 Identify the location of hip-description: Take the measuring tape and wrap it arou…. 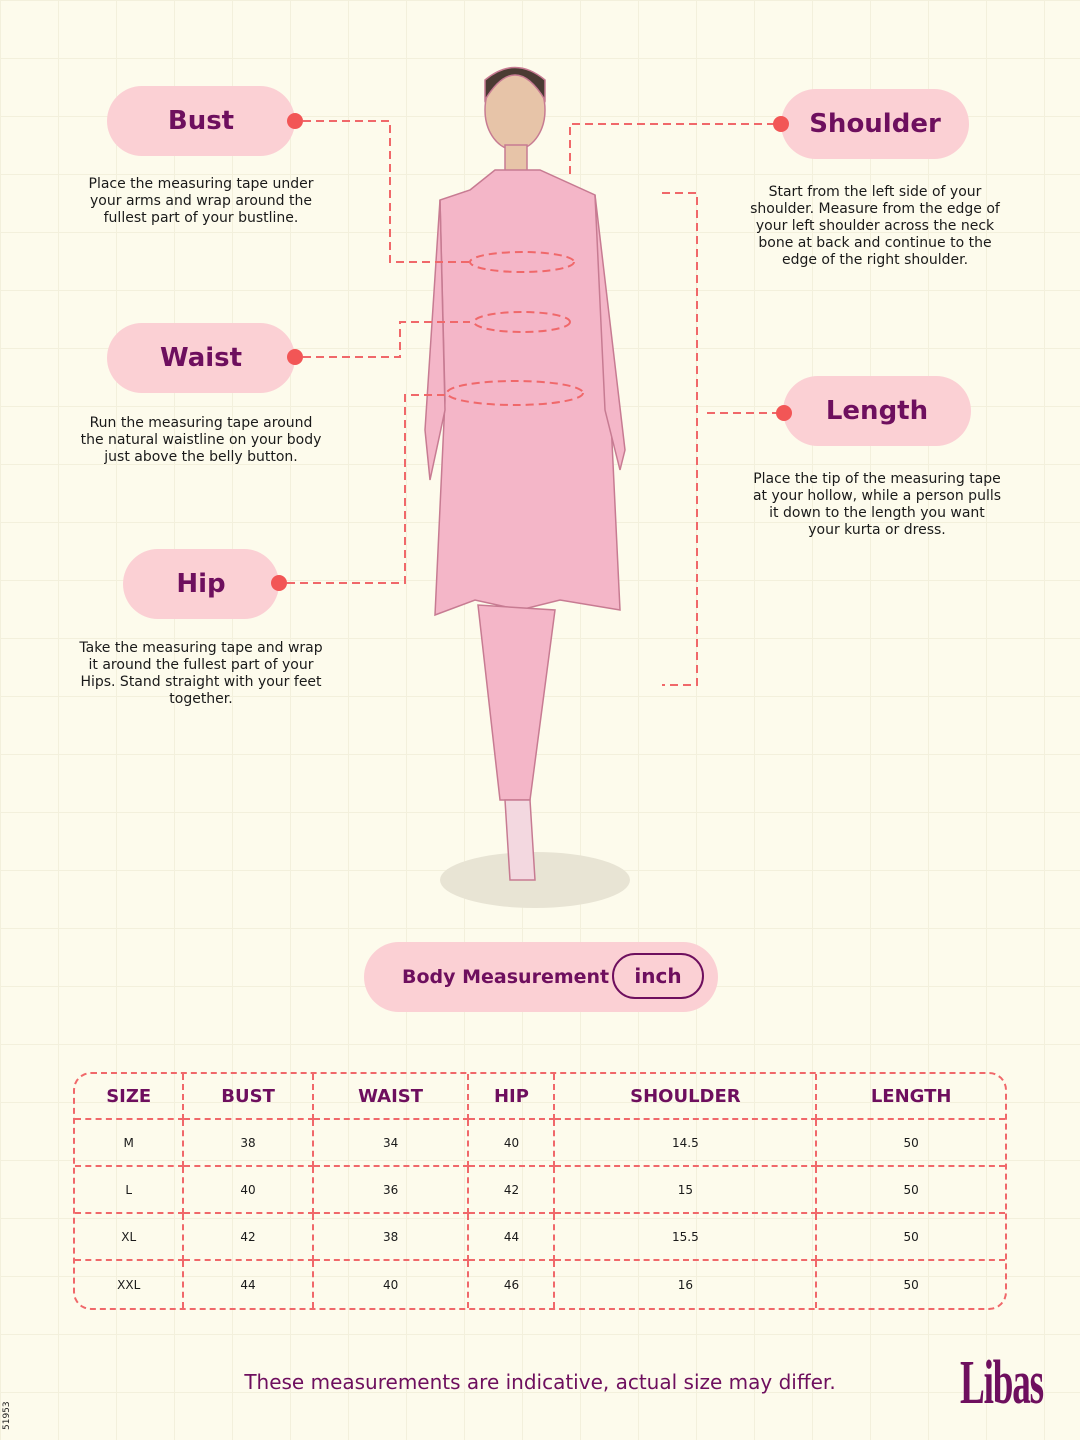
(201, 673).